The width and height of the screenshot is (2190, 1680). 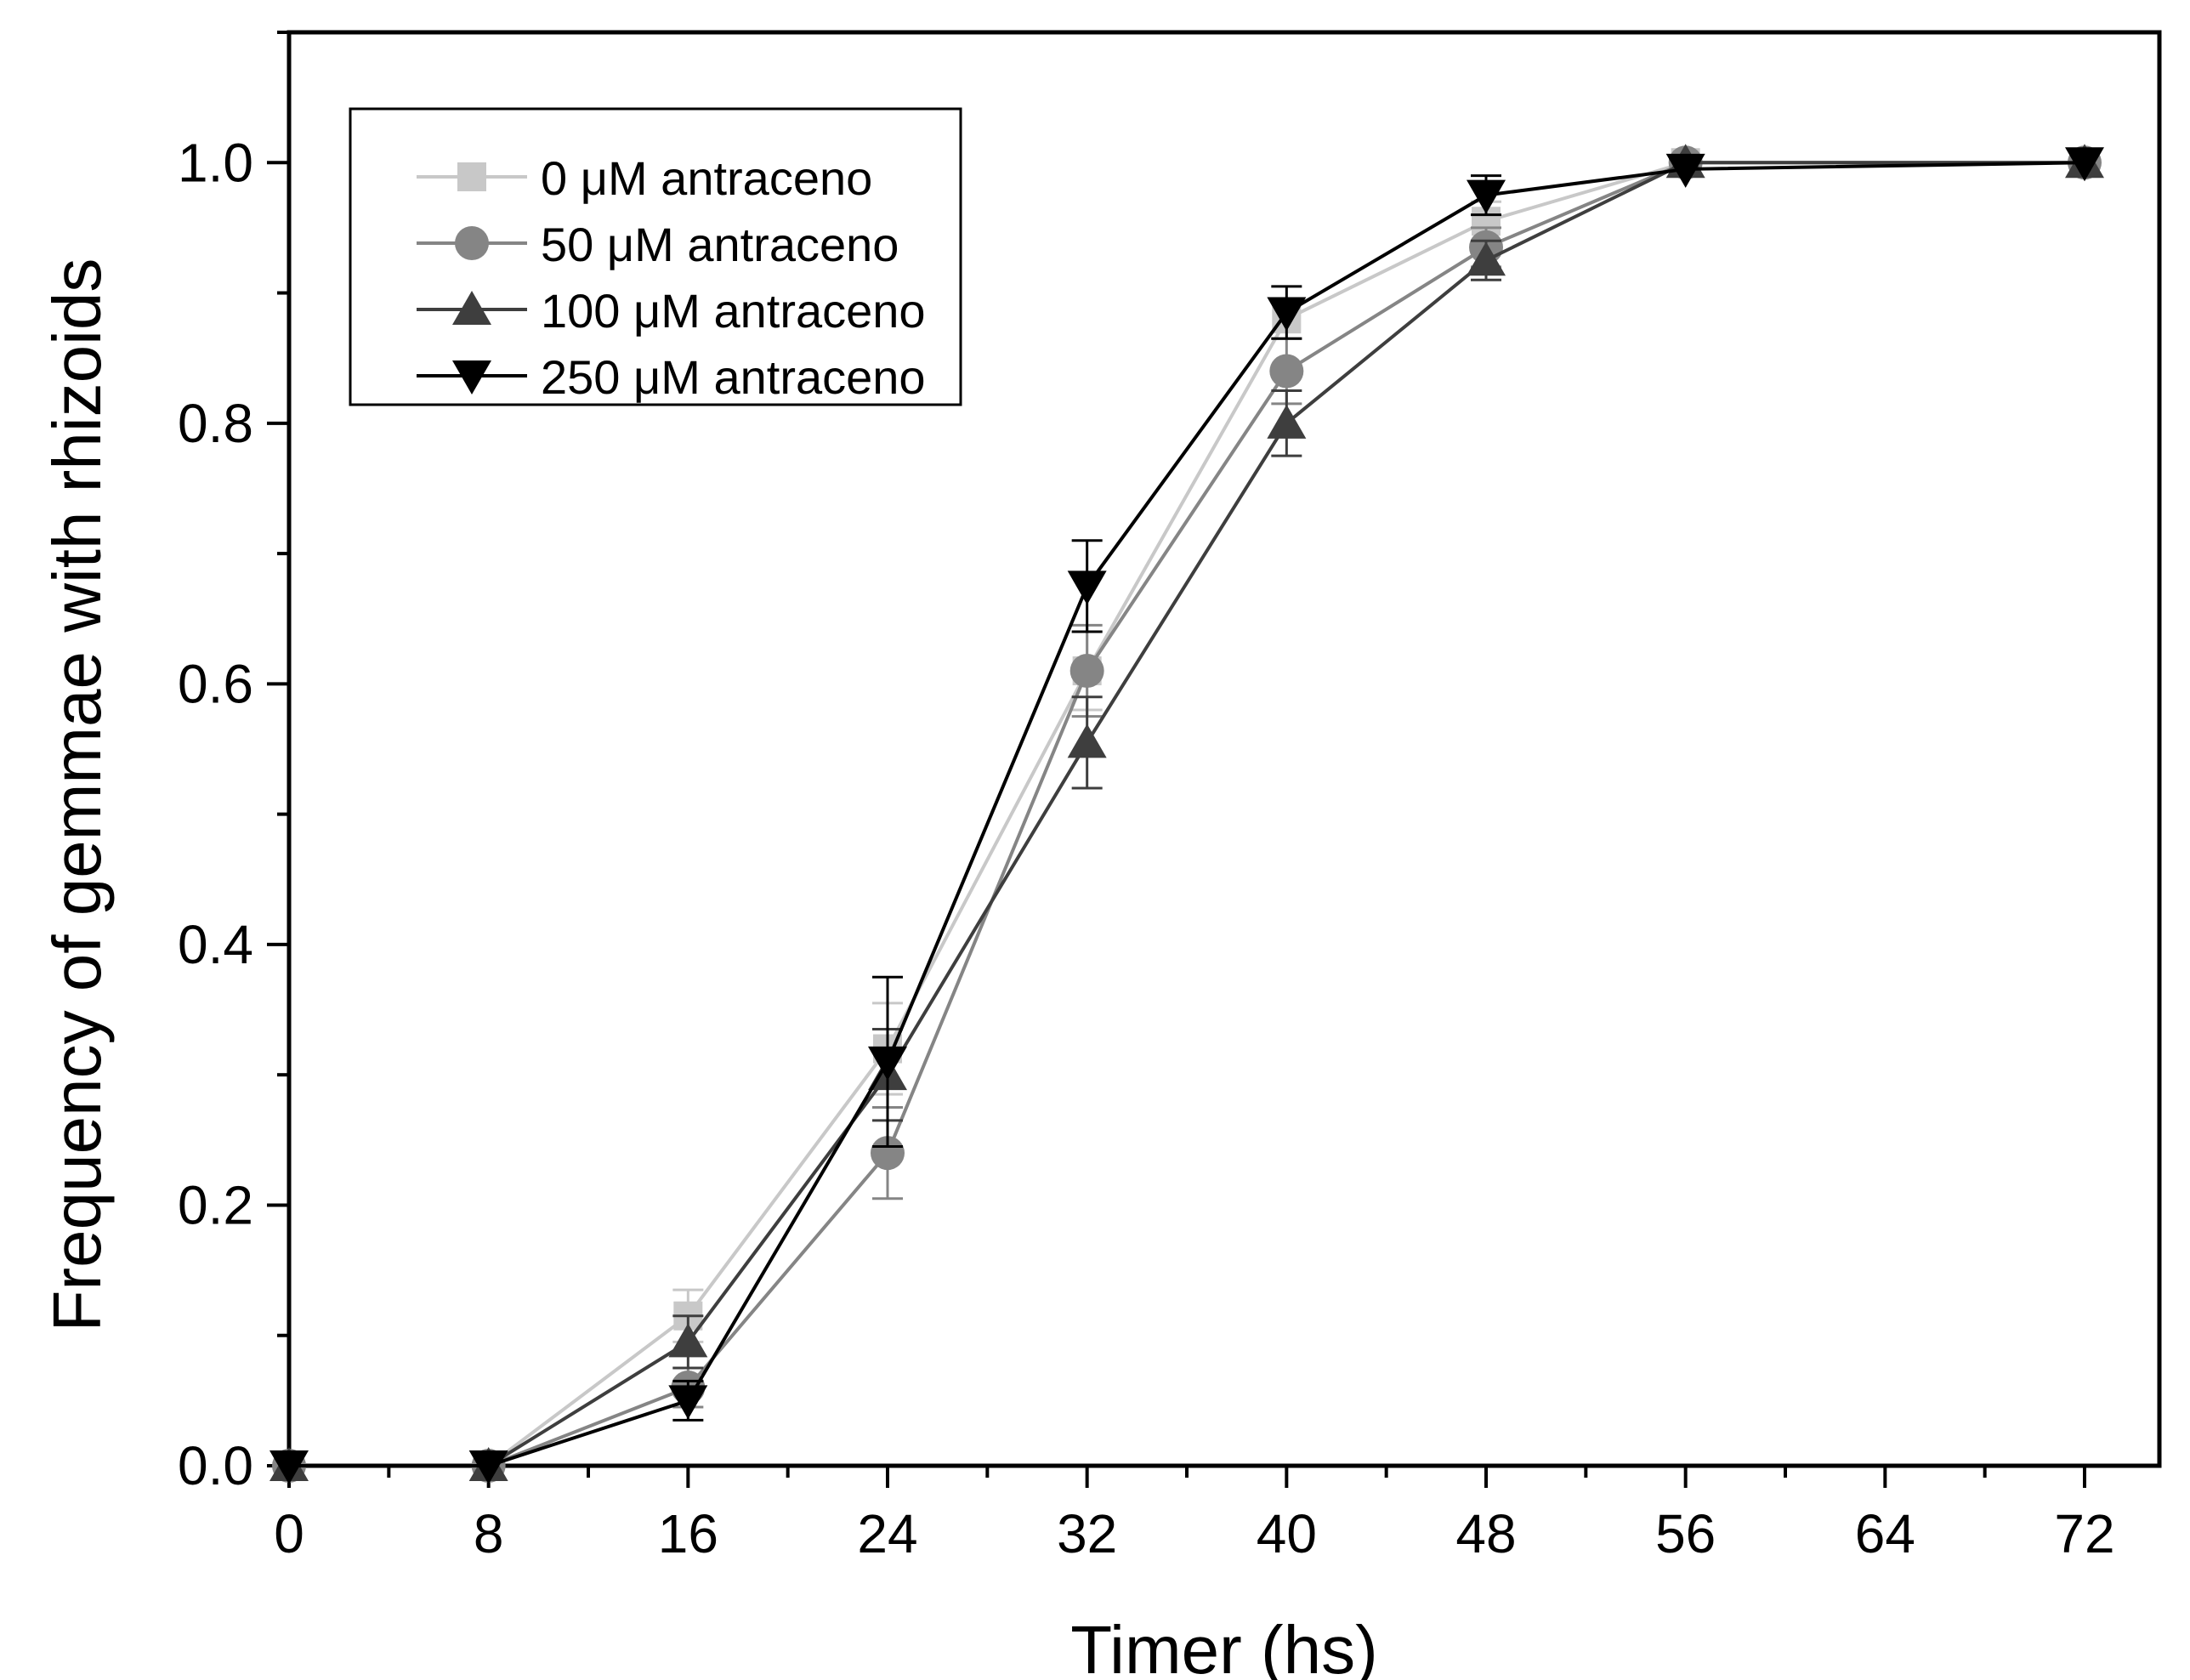 I want to click on y-tick-label: 0.8, so click(x=215, y=423).